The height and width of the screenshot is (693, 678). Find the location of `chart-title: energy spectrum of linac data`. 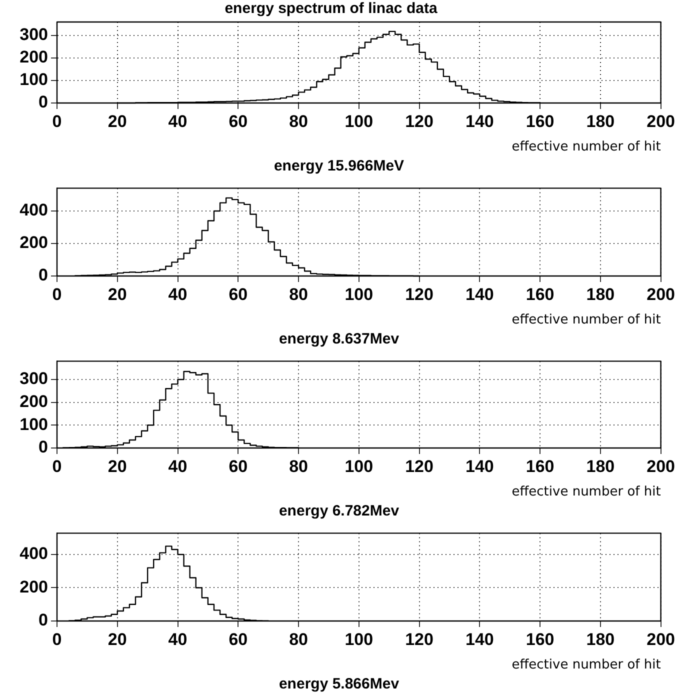

chart-title: energy spectrum of linac data is located at coordinates (331, 9).